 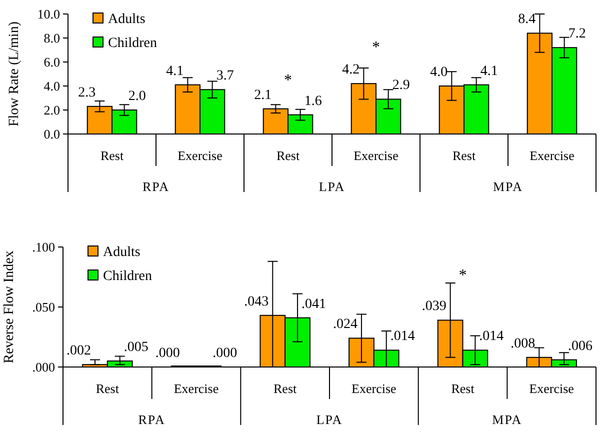 What do you see at coordinates (87, 92) in the screenshot?
I see `data-label: 2.3` at bounding box center [87, 92].